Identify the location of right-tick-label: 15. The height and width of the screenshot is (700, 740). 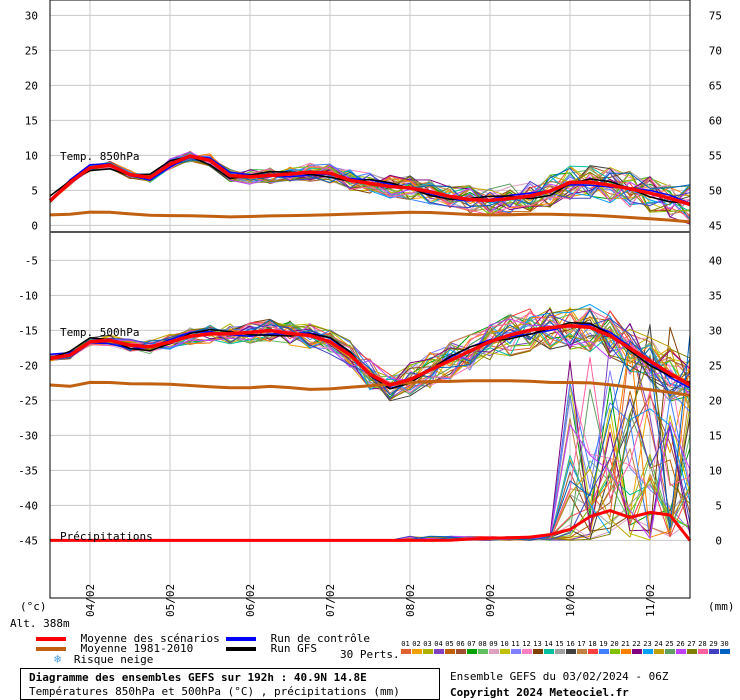
(715, 435).